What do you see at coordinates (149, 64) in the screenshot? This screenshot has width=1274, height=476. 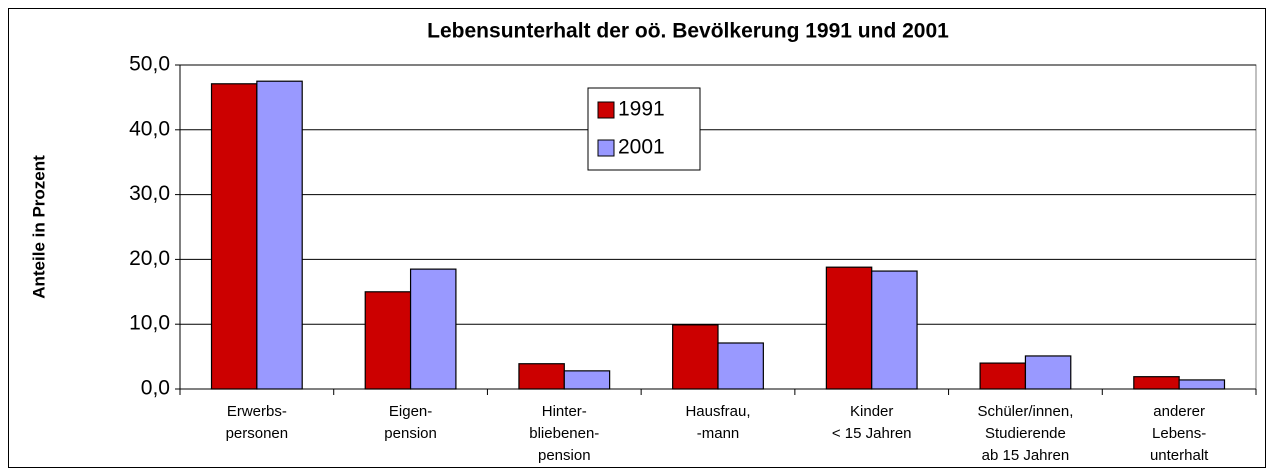 I see `y-tick-label: 50,0` at bounding box center [149, 64].